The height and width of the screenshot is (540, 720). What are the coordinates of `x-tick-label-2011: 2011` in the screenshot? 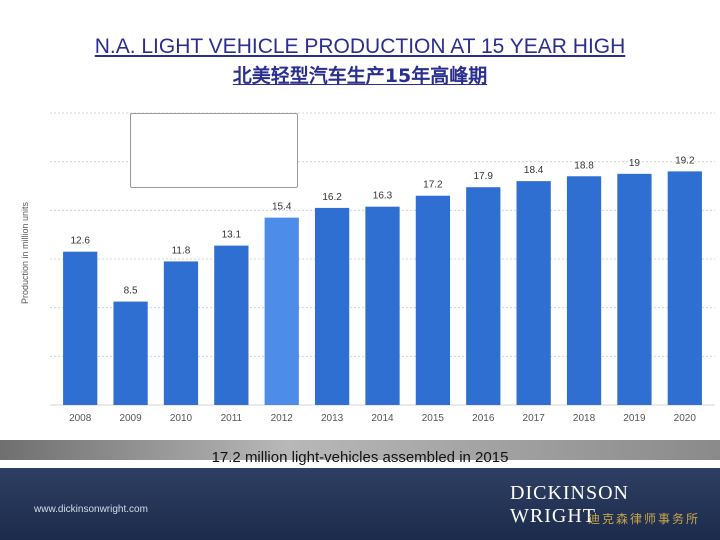 It's located at (232, 418).